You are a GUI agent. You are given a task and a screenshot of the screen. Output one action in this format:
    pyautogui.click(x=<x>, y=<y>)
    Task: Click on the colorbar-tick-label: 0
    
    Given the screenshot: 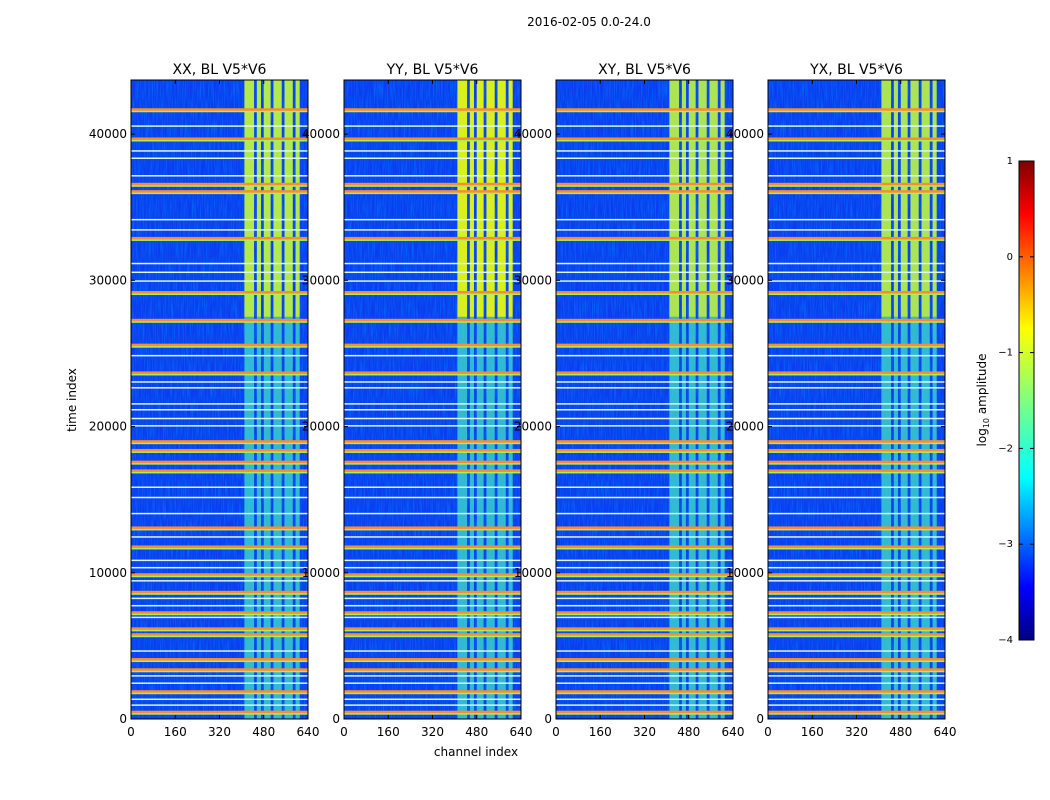 What is the action you would take?
    pyautogui.click(x=1010, y=257)
    